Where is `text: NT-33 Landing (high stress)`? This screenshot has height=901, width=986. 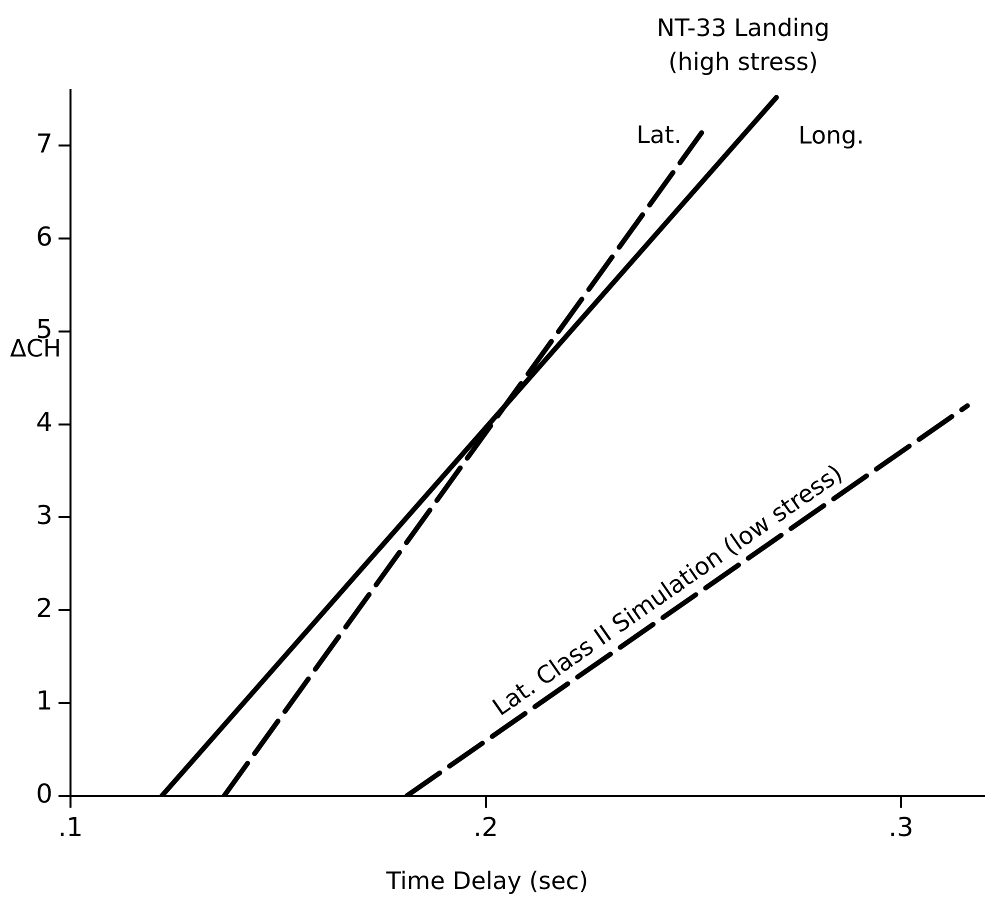
text: NT-33 Landing (high stress) is located at coordinates (743, 45).